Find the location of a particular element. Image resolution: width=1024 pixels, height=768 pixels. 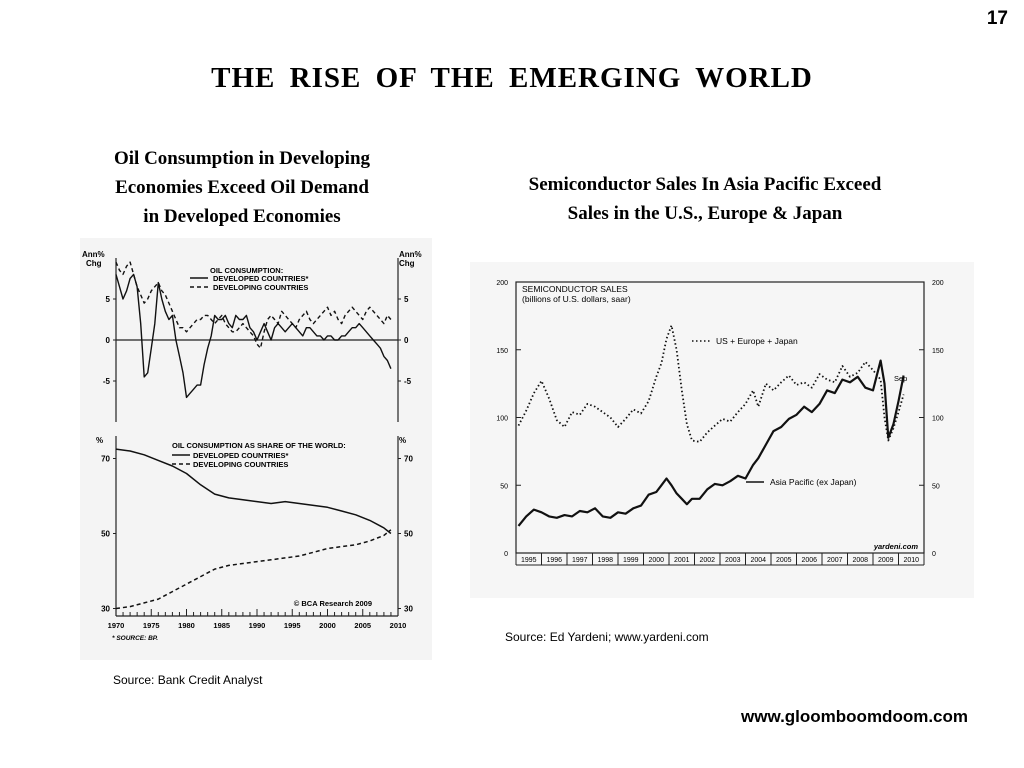

x-tick-label: 1985 is located at coordinates (221, 625).